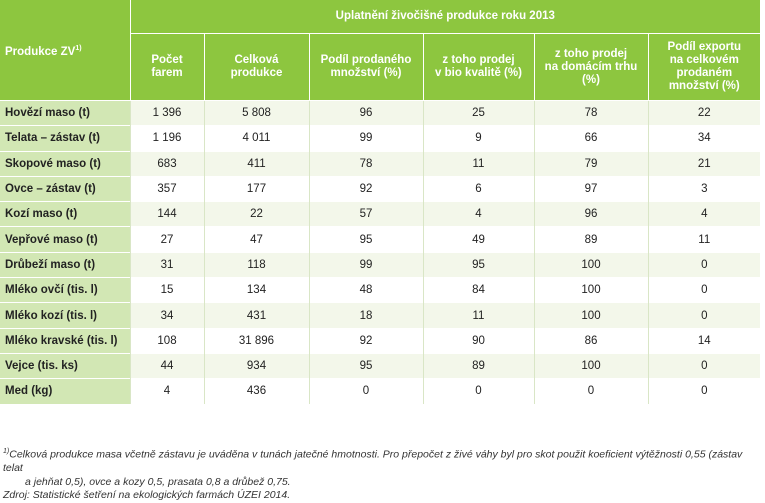  Describe the element at coordinates (166, 67) in the screenshot. I see `column-header: Počet farem` at that location.